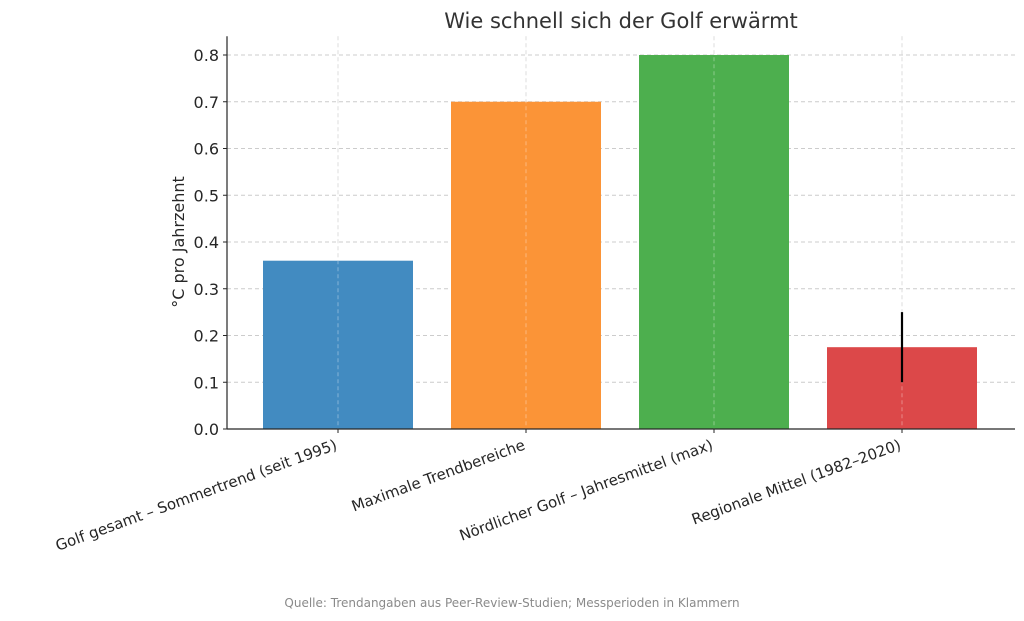 This screenshot has height=621, width=1024. I want to click on y-tick-label: 0.4, so click(206, 242).